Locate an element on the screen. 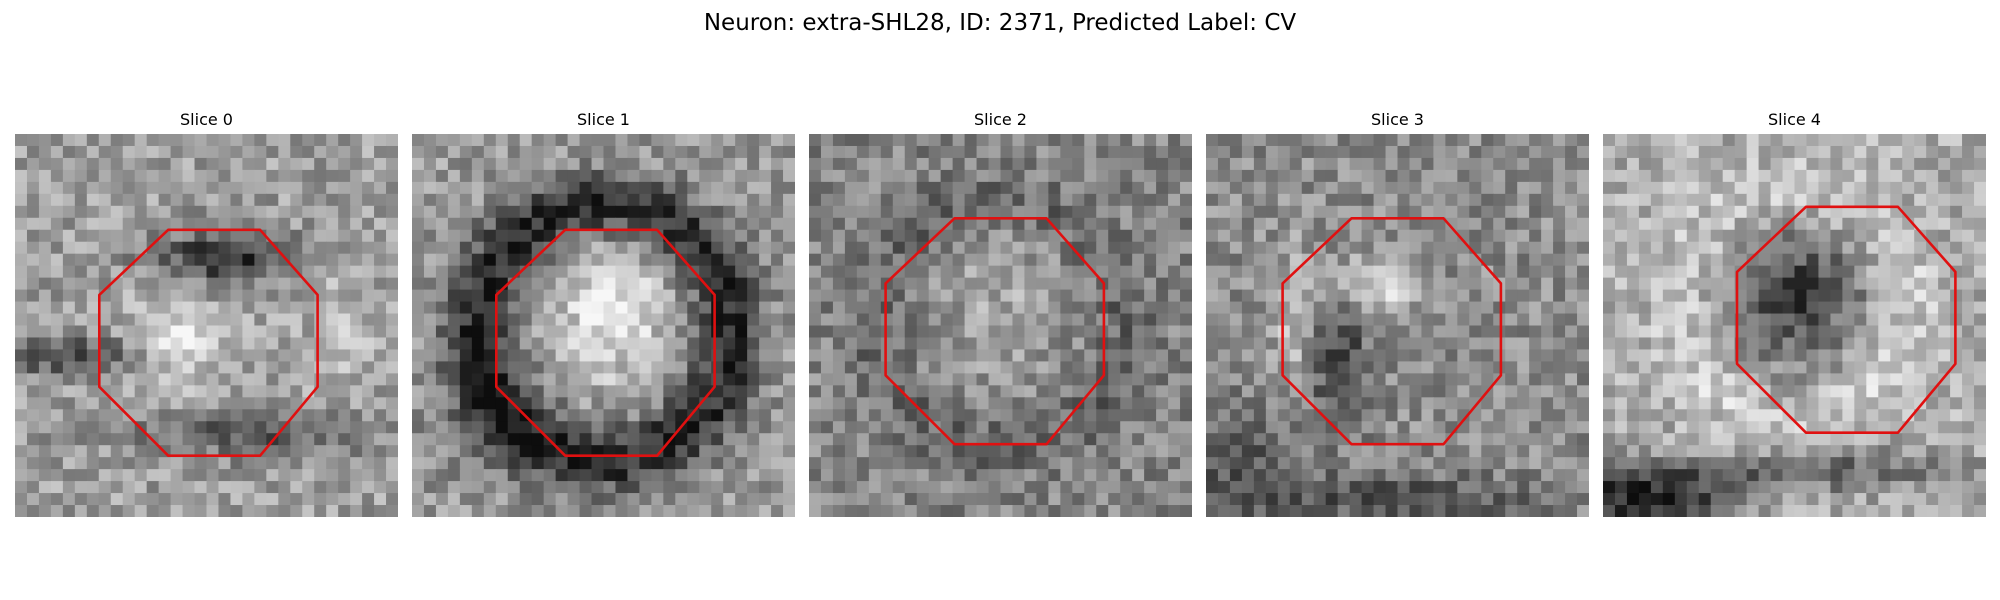 The image size is (2000, 600). slice-title-2: Slice 2 is located at coordinates (1000, 119).